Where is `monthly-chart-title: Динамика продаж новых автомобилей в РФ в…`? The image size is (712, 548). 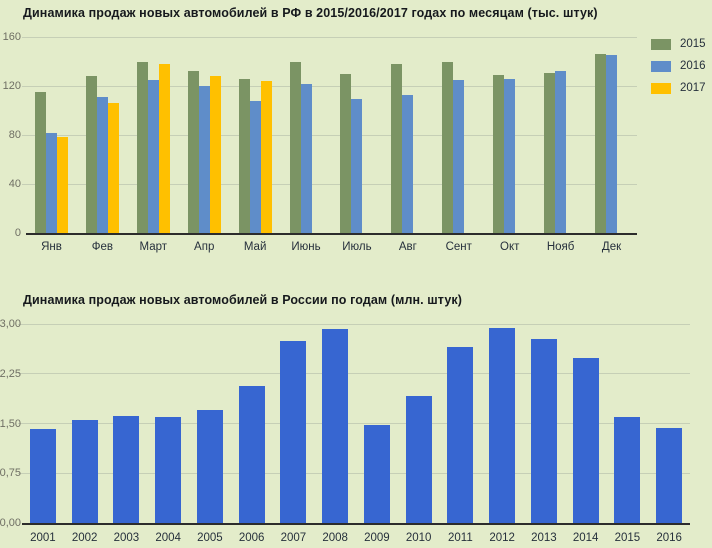
monthly-chart-title: Динамика продаж новых автомобилей в РФ в… is located at coordinates (310, 13).